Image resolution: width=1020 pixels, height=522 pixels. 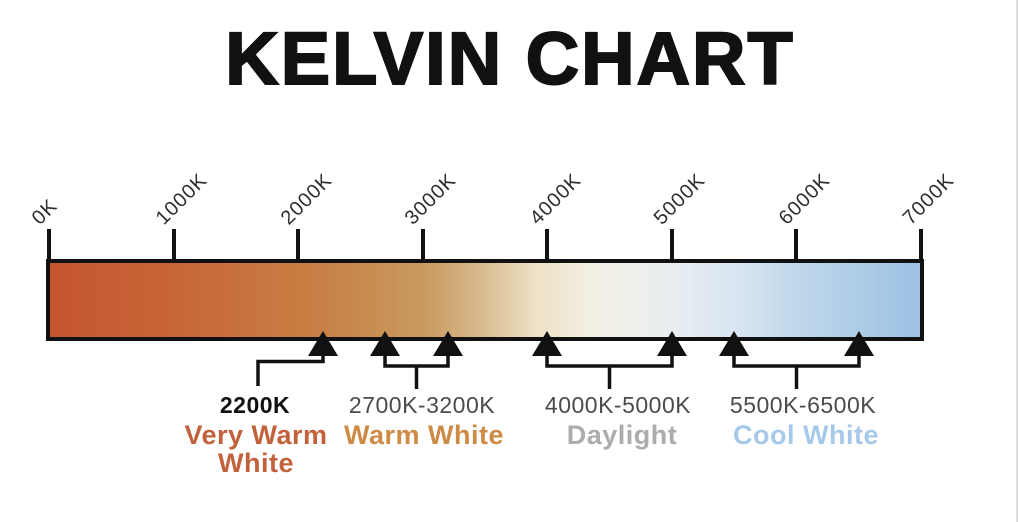 I want to click on label-warm-white: Warm White, so click(x=424, y=435).